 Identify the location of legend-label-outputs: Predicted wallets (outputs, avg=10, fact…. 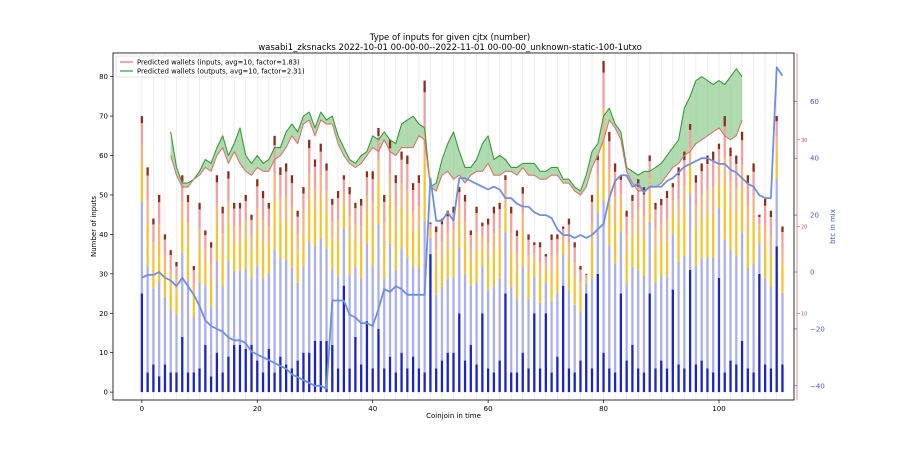
(221, 72).